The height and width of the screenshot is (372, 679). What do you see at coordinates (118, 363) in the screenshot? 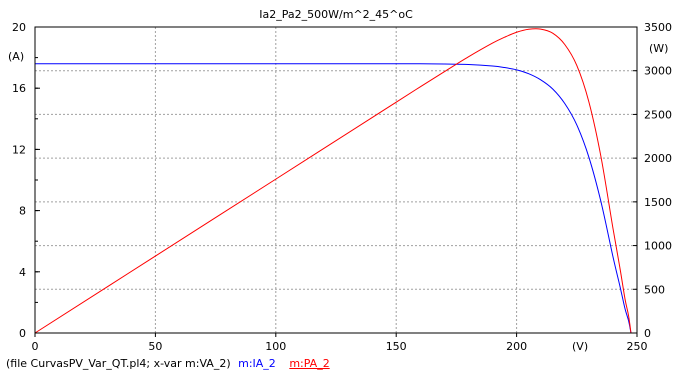
I see `footer-file-text: (file CurvasPV_Var_QT.pl4; x-var m:VA_2)` at bounding box center [118, 363].